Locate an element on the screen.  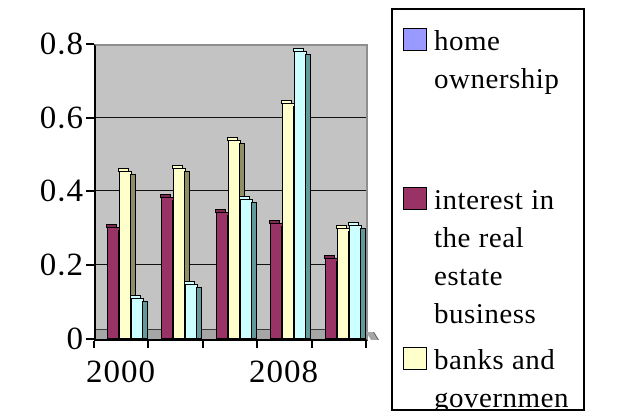
x-axis-label: 2000 is located at coordinates (121, 372).